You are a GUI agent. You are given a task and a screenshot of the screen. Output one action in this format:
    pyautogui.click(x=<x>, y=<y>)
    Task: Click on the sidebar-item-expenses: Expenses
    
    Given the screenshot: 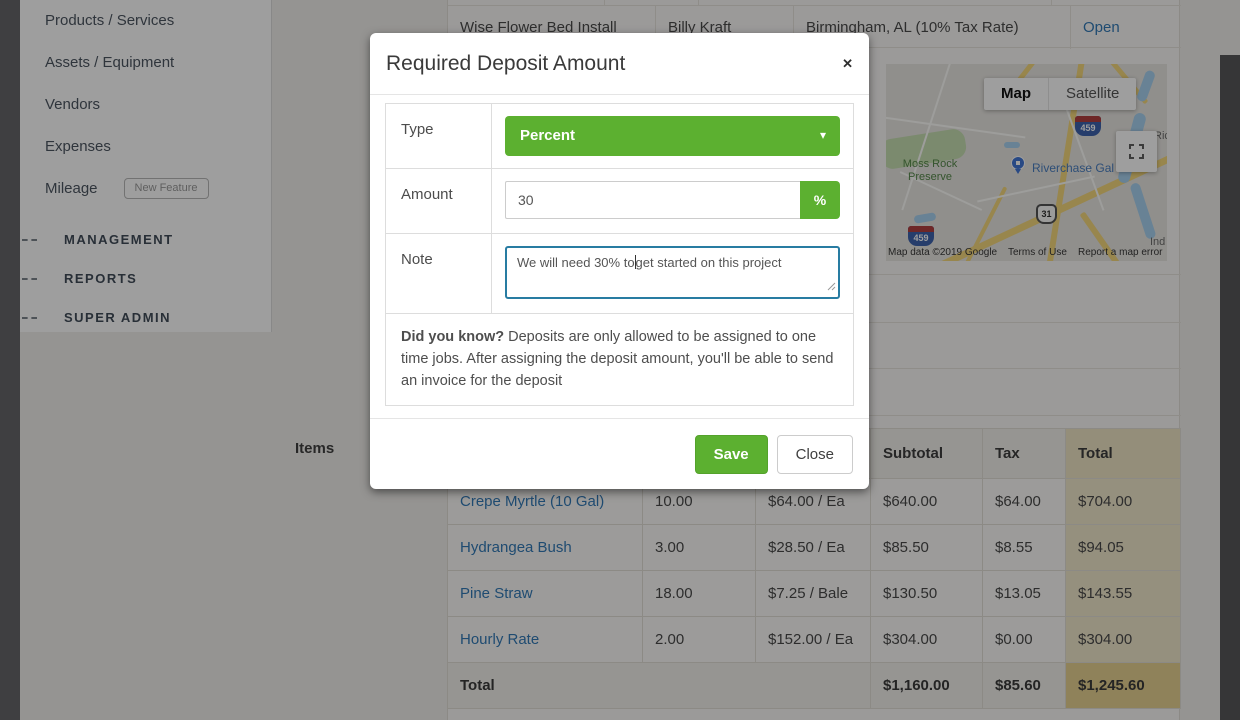 What is the action you would take?
    pyautogui.click(x=145, y=147)
    